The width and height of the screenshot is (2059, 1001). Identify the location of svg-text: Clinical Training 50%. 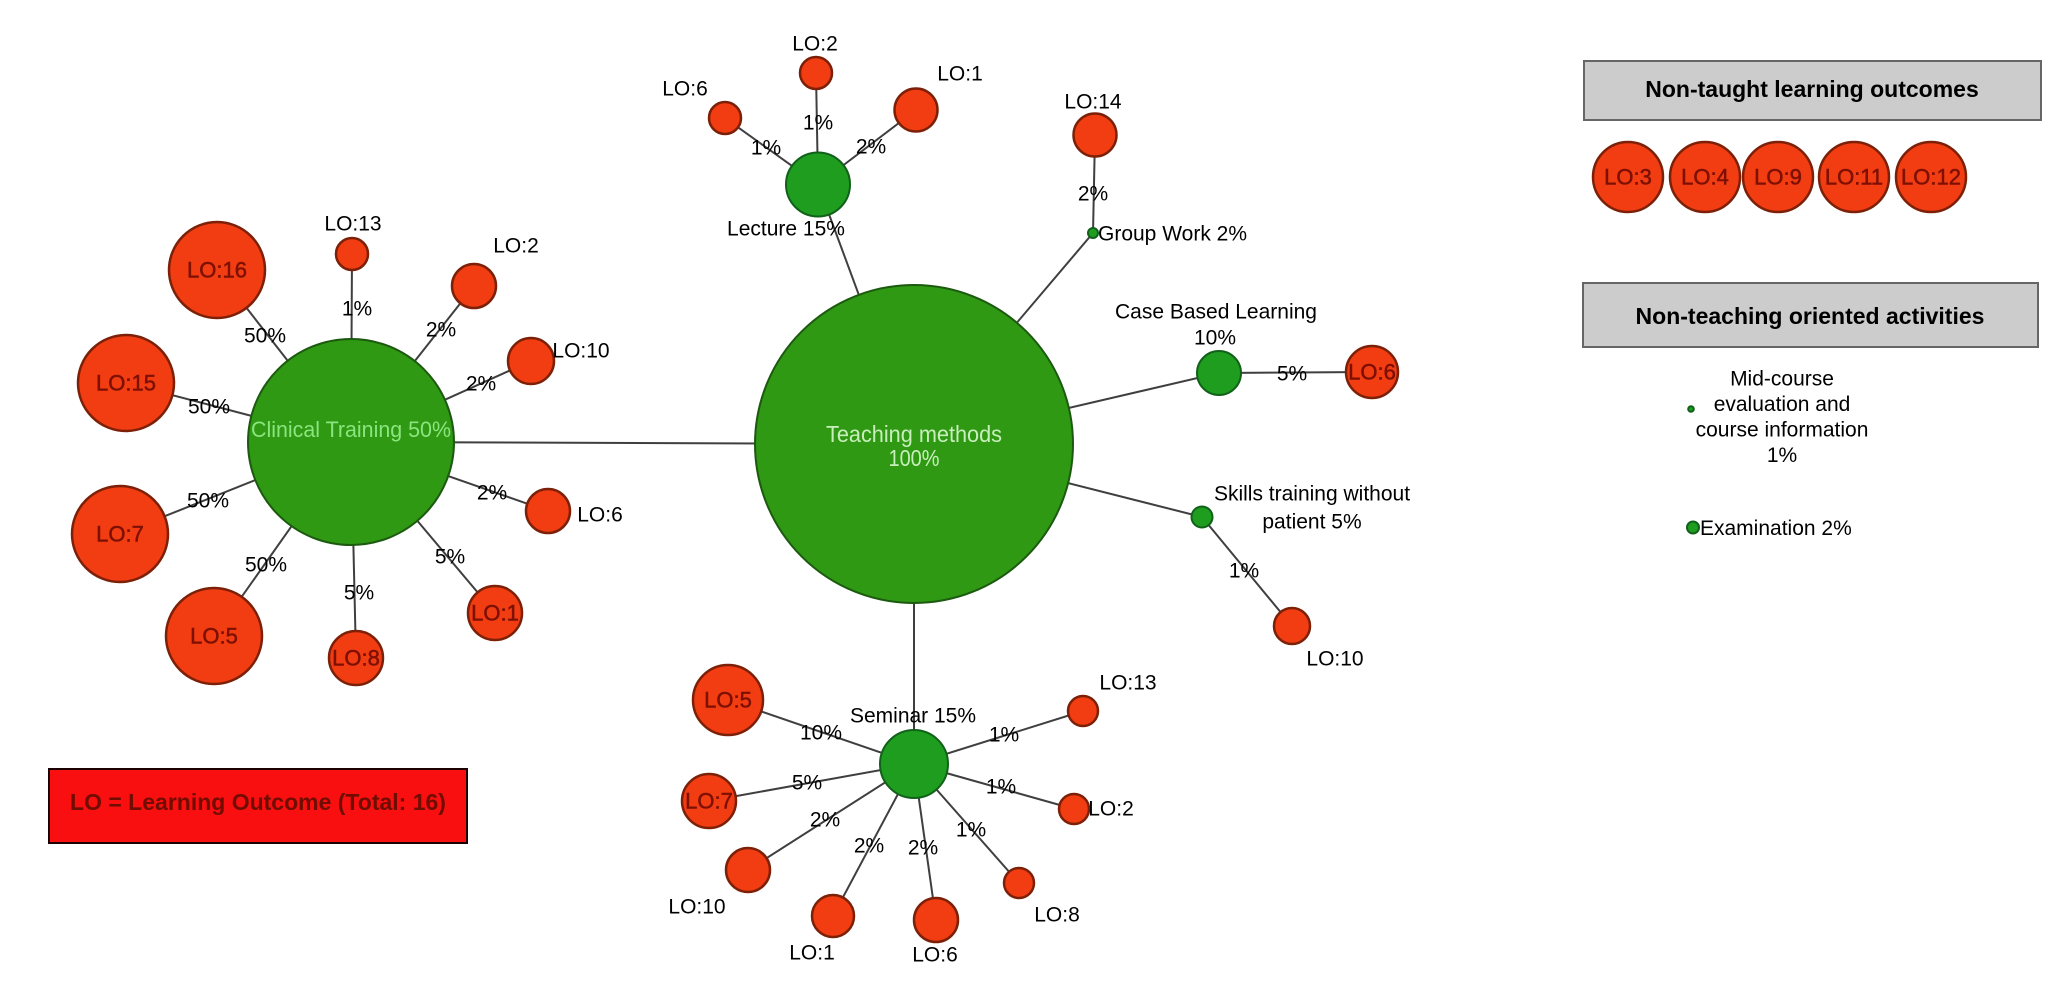
(351, 429).